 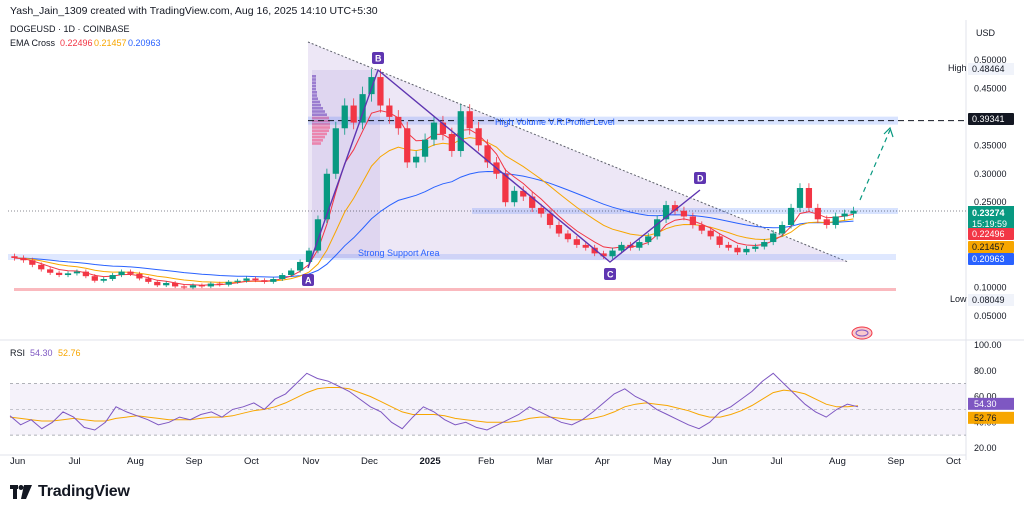 I want to click on ema-badge-mid-bg, so click(x=991, y=247).